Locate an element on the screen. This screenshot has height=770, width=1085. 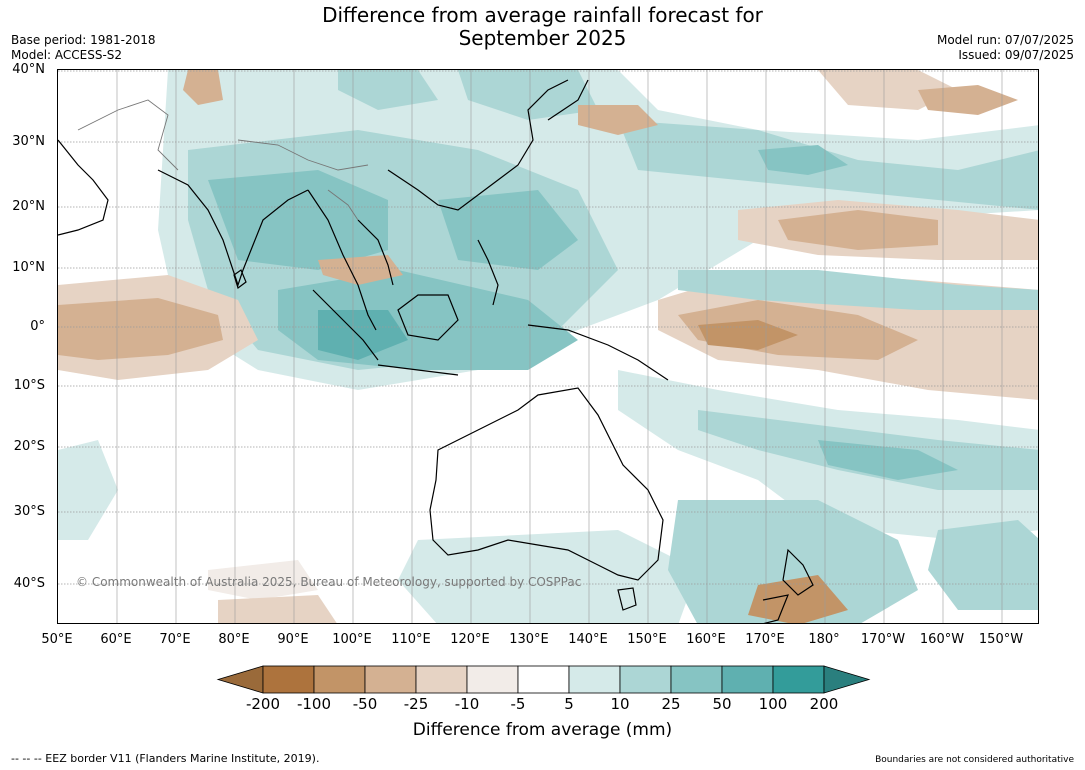
lon-label: 150°W is located at coordinates (1001, 639).